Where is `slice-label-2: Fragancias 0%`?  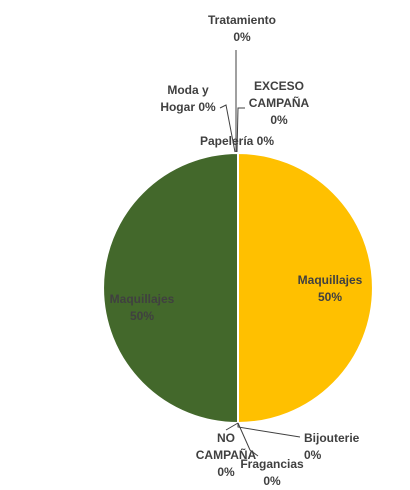 slice-label-2: Fragancias 0% is located at coordinates (272, 472).